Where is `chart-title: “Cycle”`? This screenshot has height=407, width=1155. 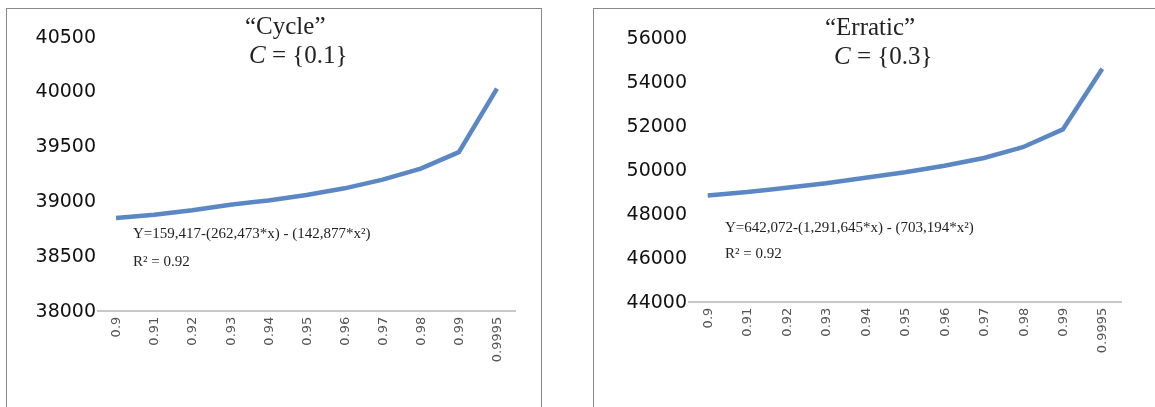 chart-title: “Cycle” is located at coordinates (285, 25).